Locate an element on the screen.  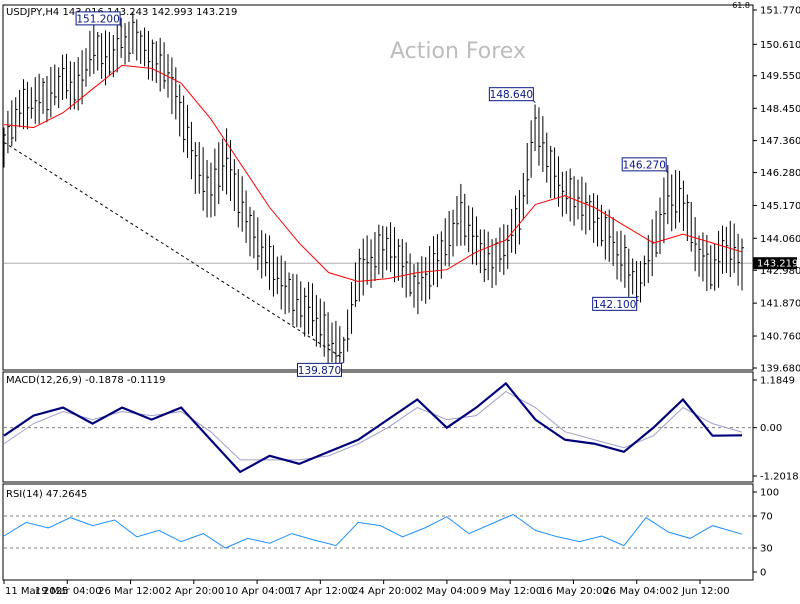
macd-y-tick-label: 1.1849 is located at coordinates (777, 381).